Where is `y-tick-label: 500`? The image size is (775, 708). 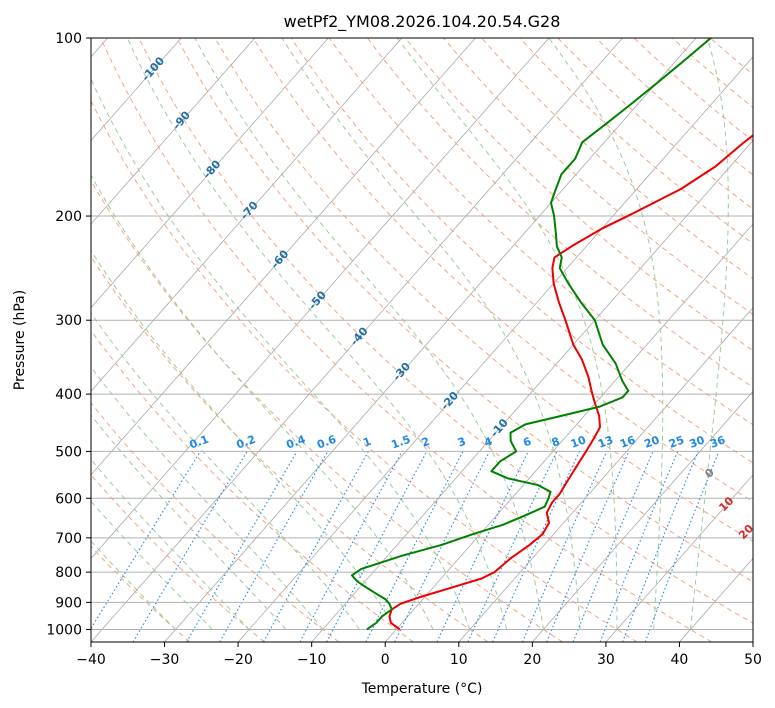 y-tick-label: 500 is located at coordinates (68, 452).